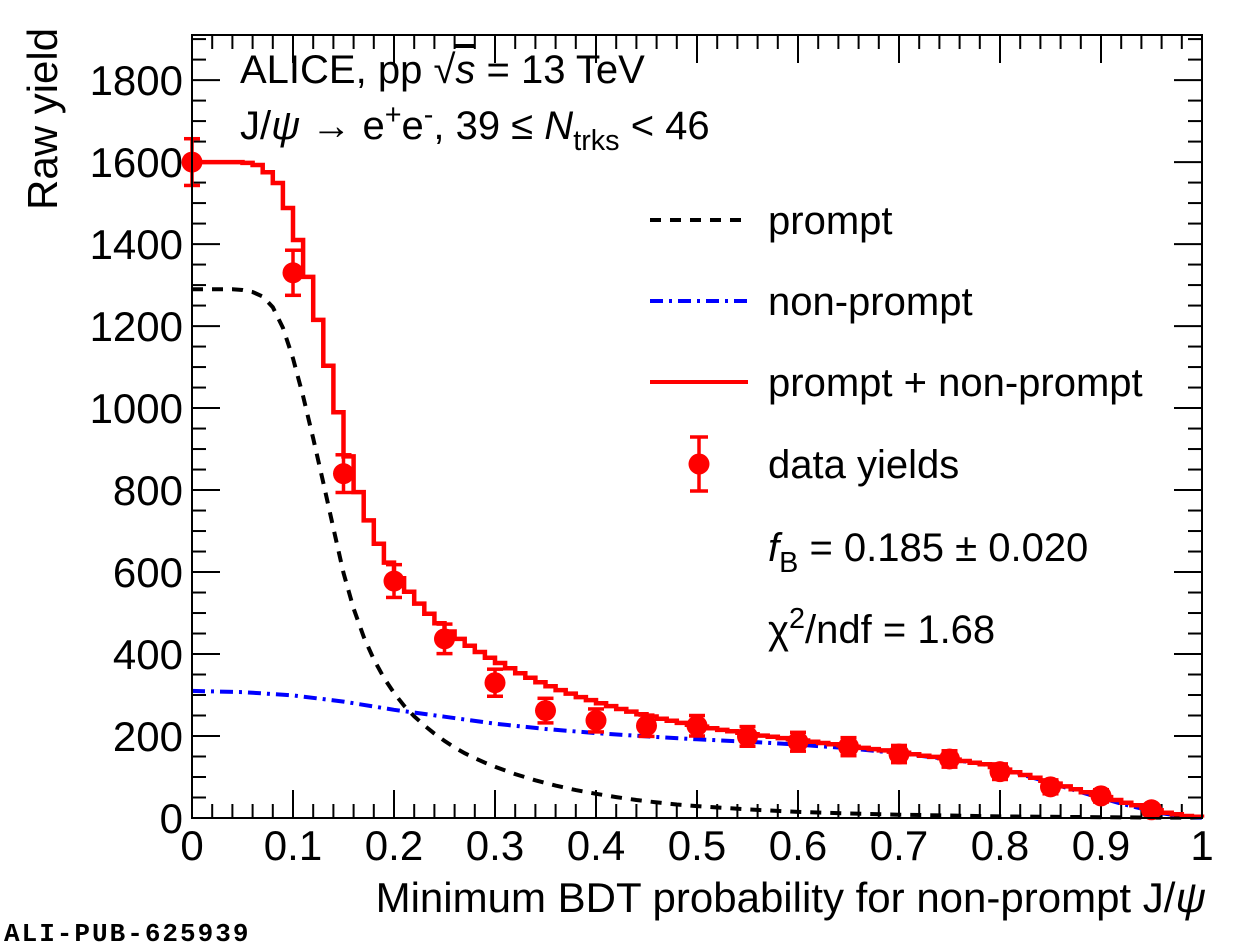  Describe the element at coordinates (136, 80) in the screenshot. I see `y-tick-label: 1800` at that location.